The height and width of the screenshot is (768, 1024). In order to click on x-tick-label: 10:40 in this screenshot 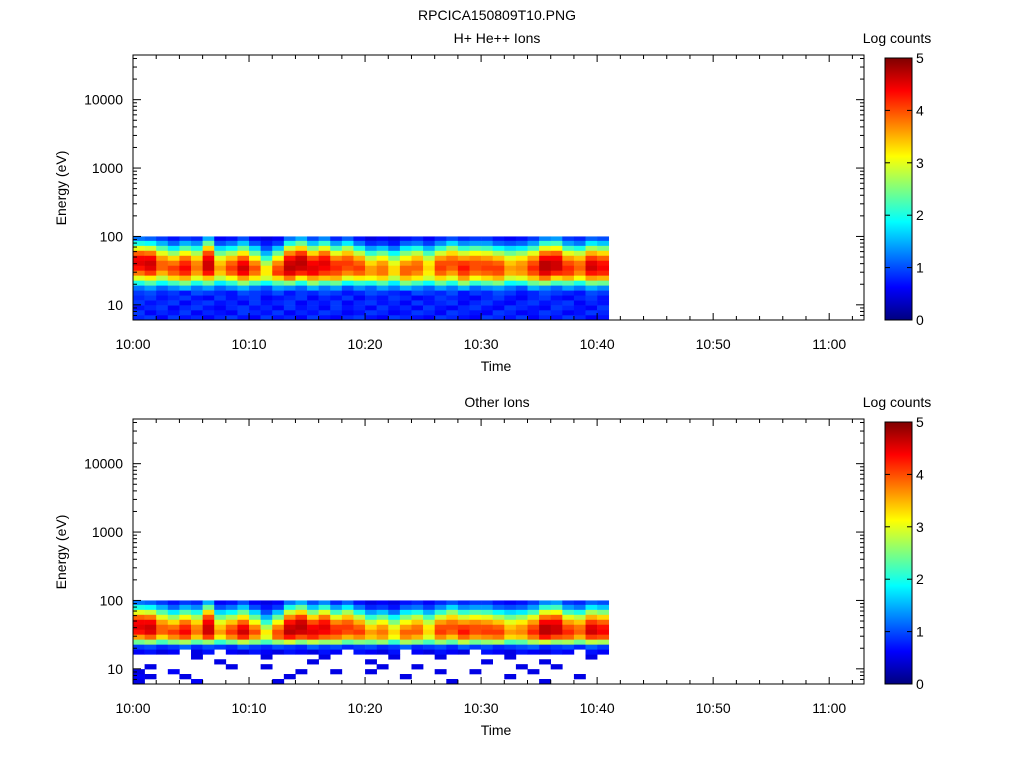, I will do `click(597, 708)`.